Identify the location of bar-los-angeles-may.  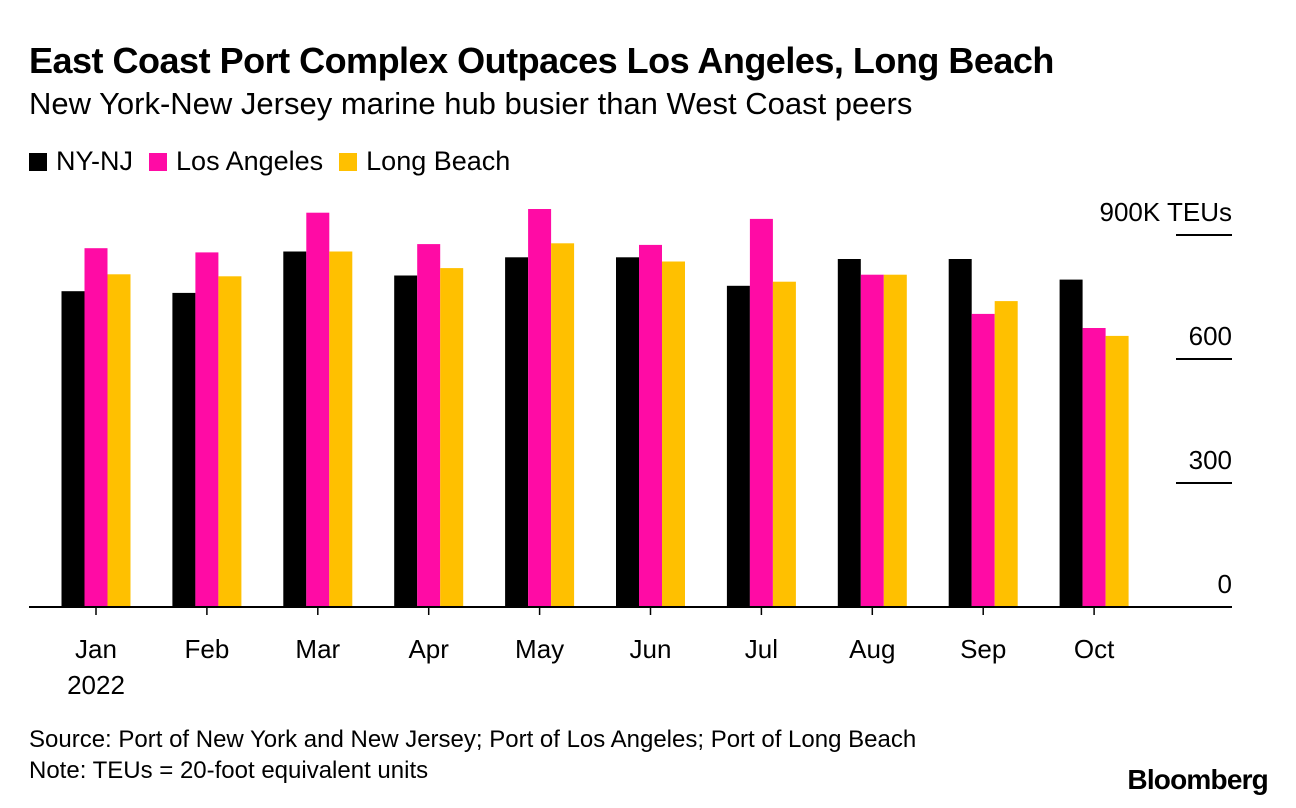
(540, 408).